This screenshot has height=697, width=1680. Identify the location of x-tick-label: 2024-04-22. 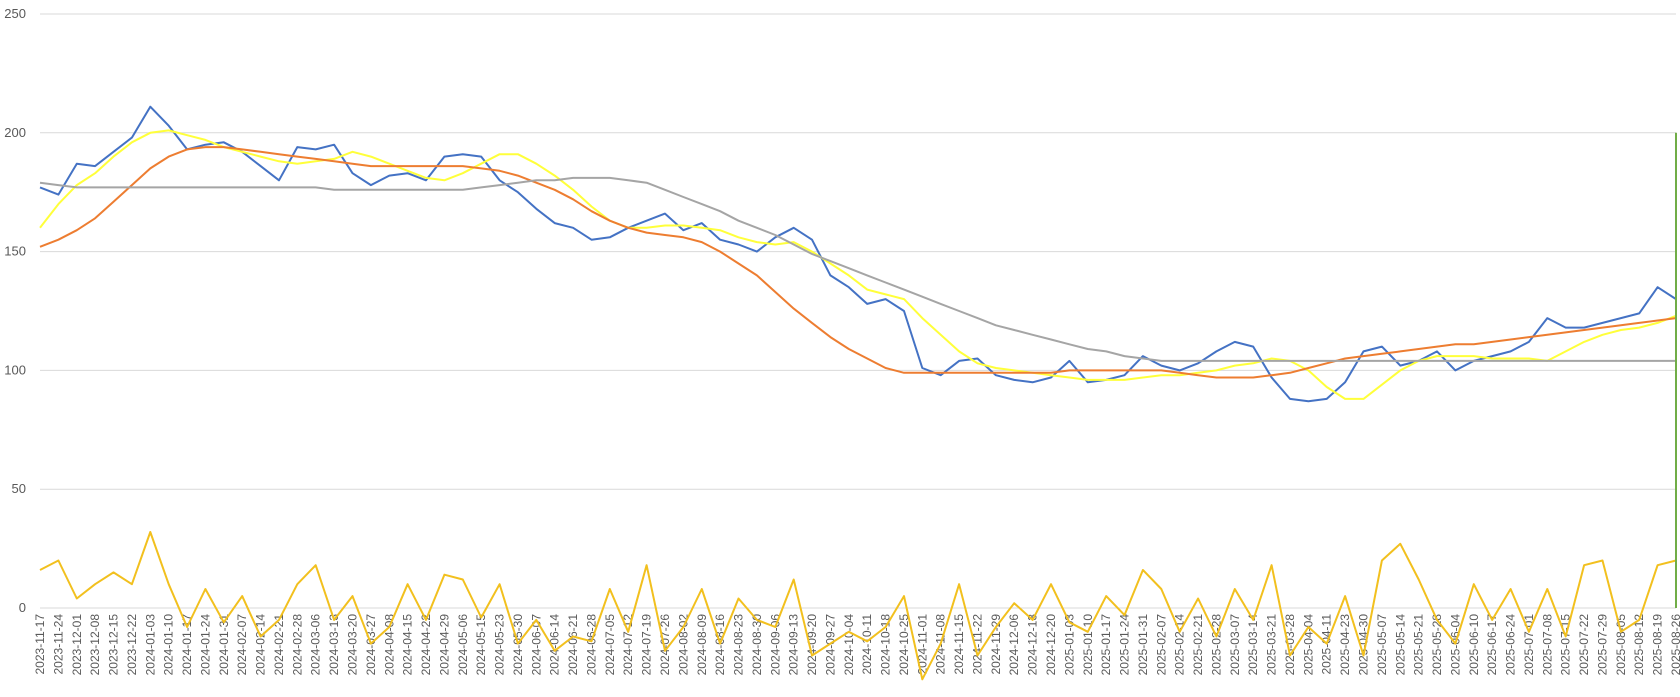
(426, 645).